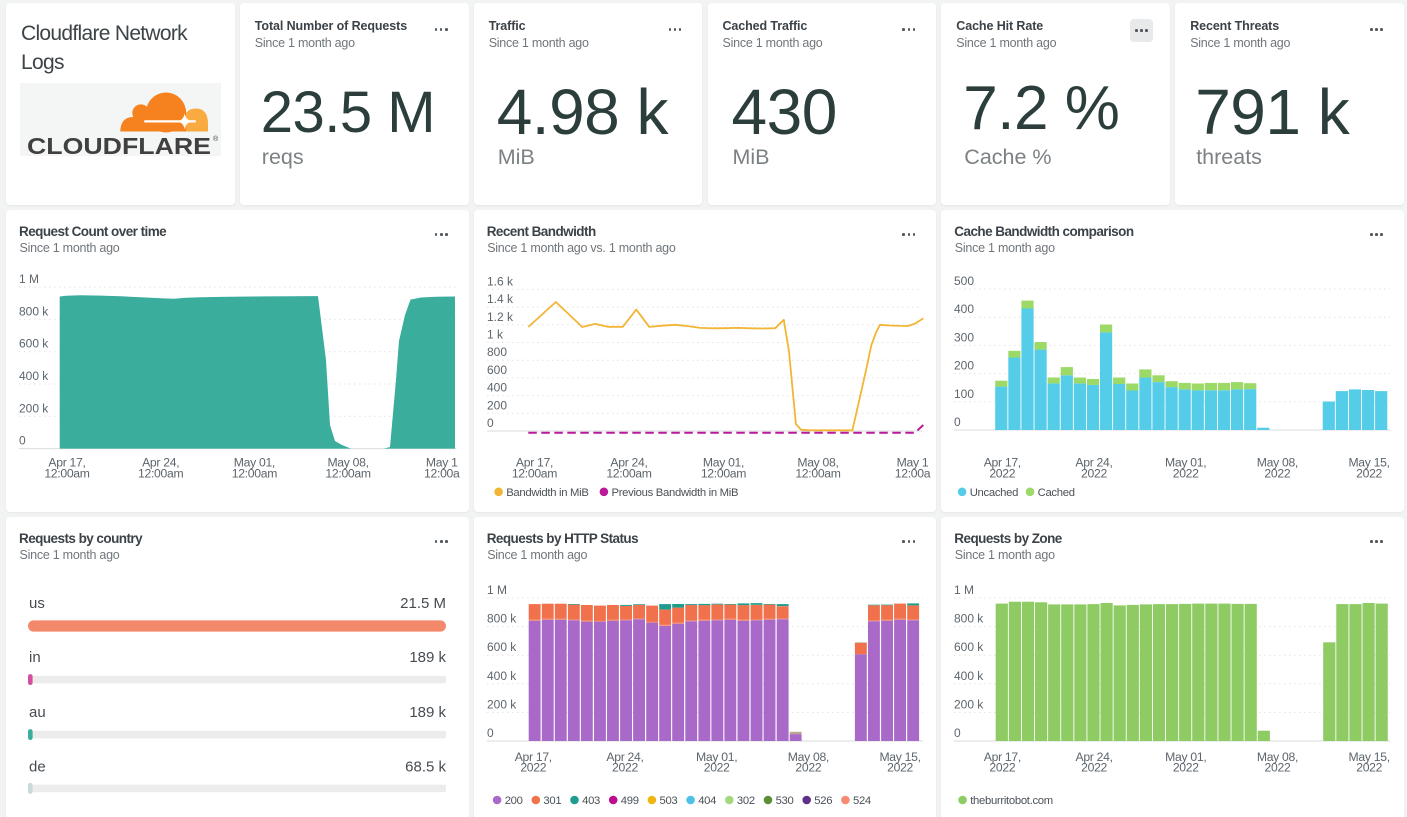 This screenshot has height=817, width=1407. What do you see at coordinates (1011, 801) in the screenshot?
I see `svg-text: theburritobot.com` at bounding box center [1011, 801].